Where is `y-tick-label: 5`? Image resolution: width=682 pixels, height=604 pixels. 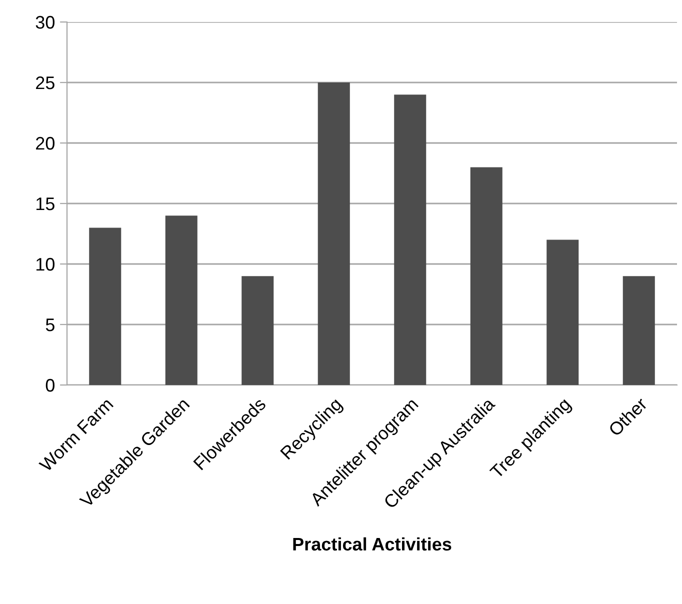
y-tick-label: 5 is located at coordinates (50, 325).